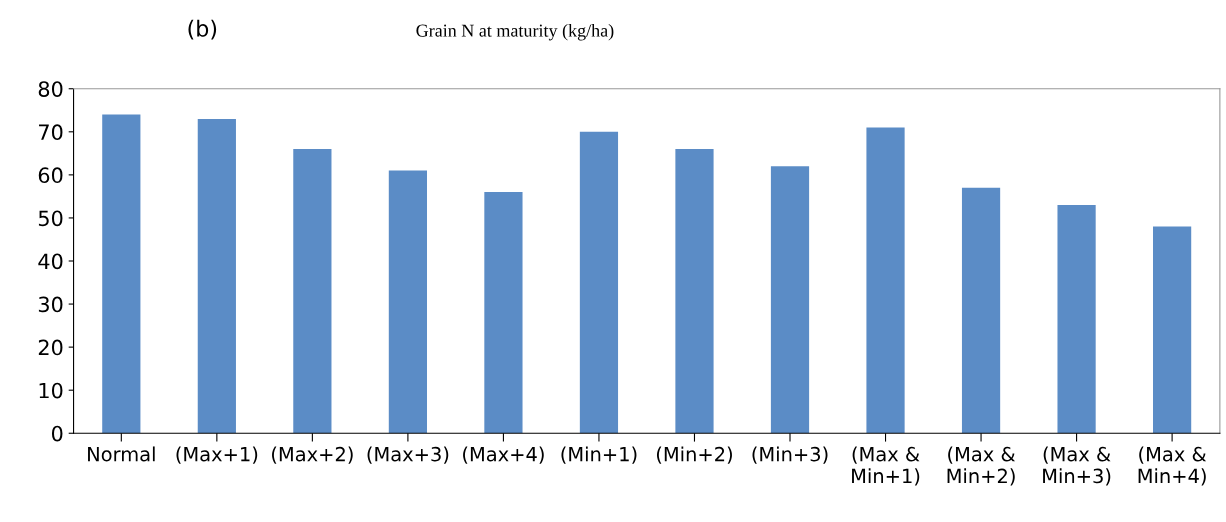  What do you see at coordinates (1172, 466) in the screenshot?
I see `x-tick-label: (Max & Min+4)` at bounding box center [1172, 466].